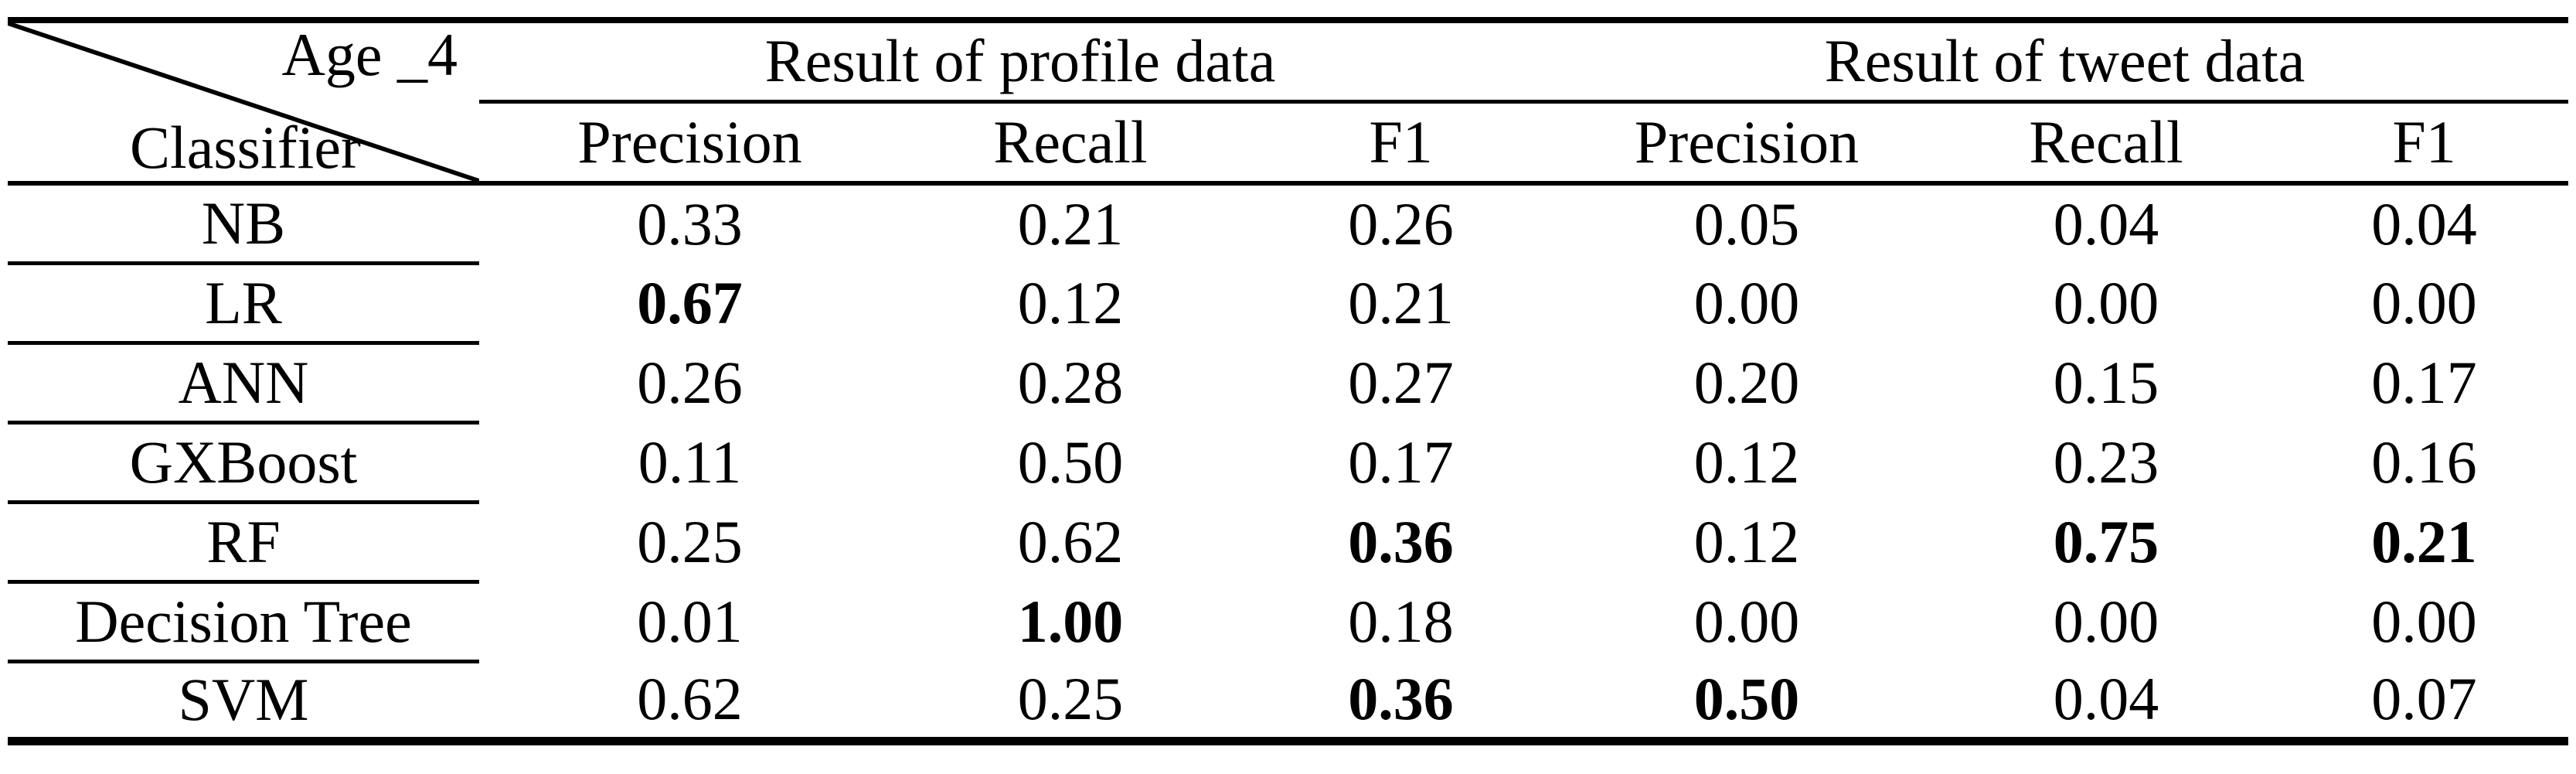 The image size is (2576, 774). Describe the element at coordinates (243, 304) in the screenshot. I see `classifier-label: LR` at that location.